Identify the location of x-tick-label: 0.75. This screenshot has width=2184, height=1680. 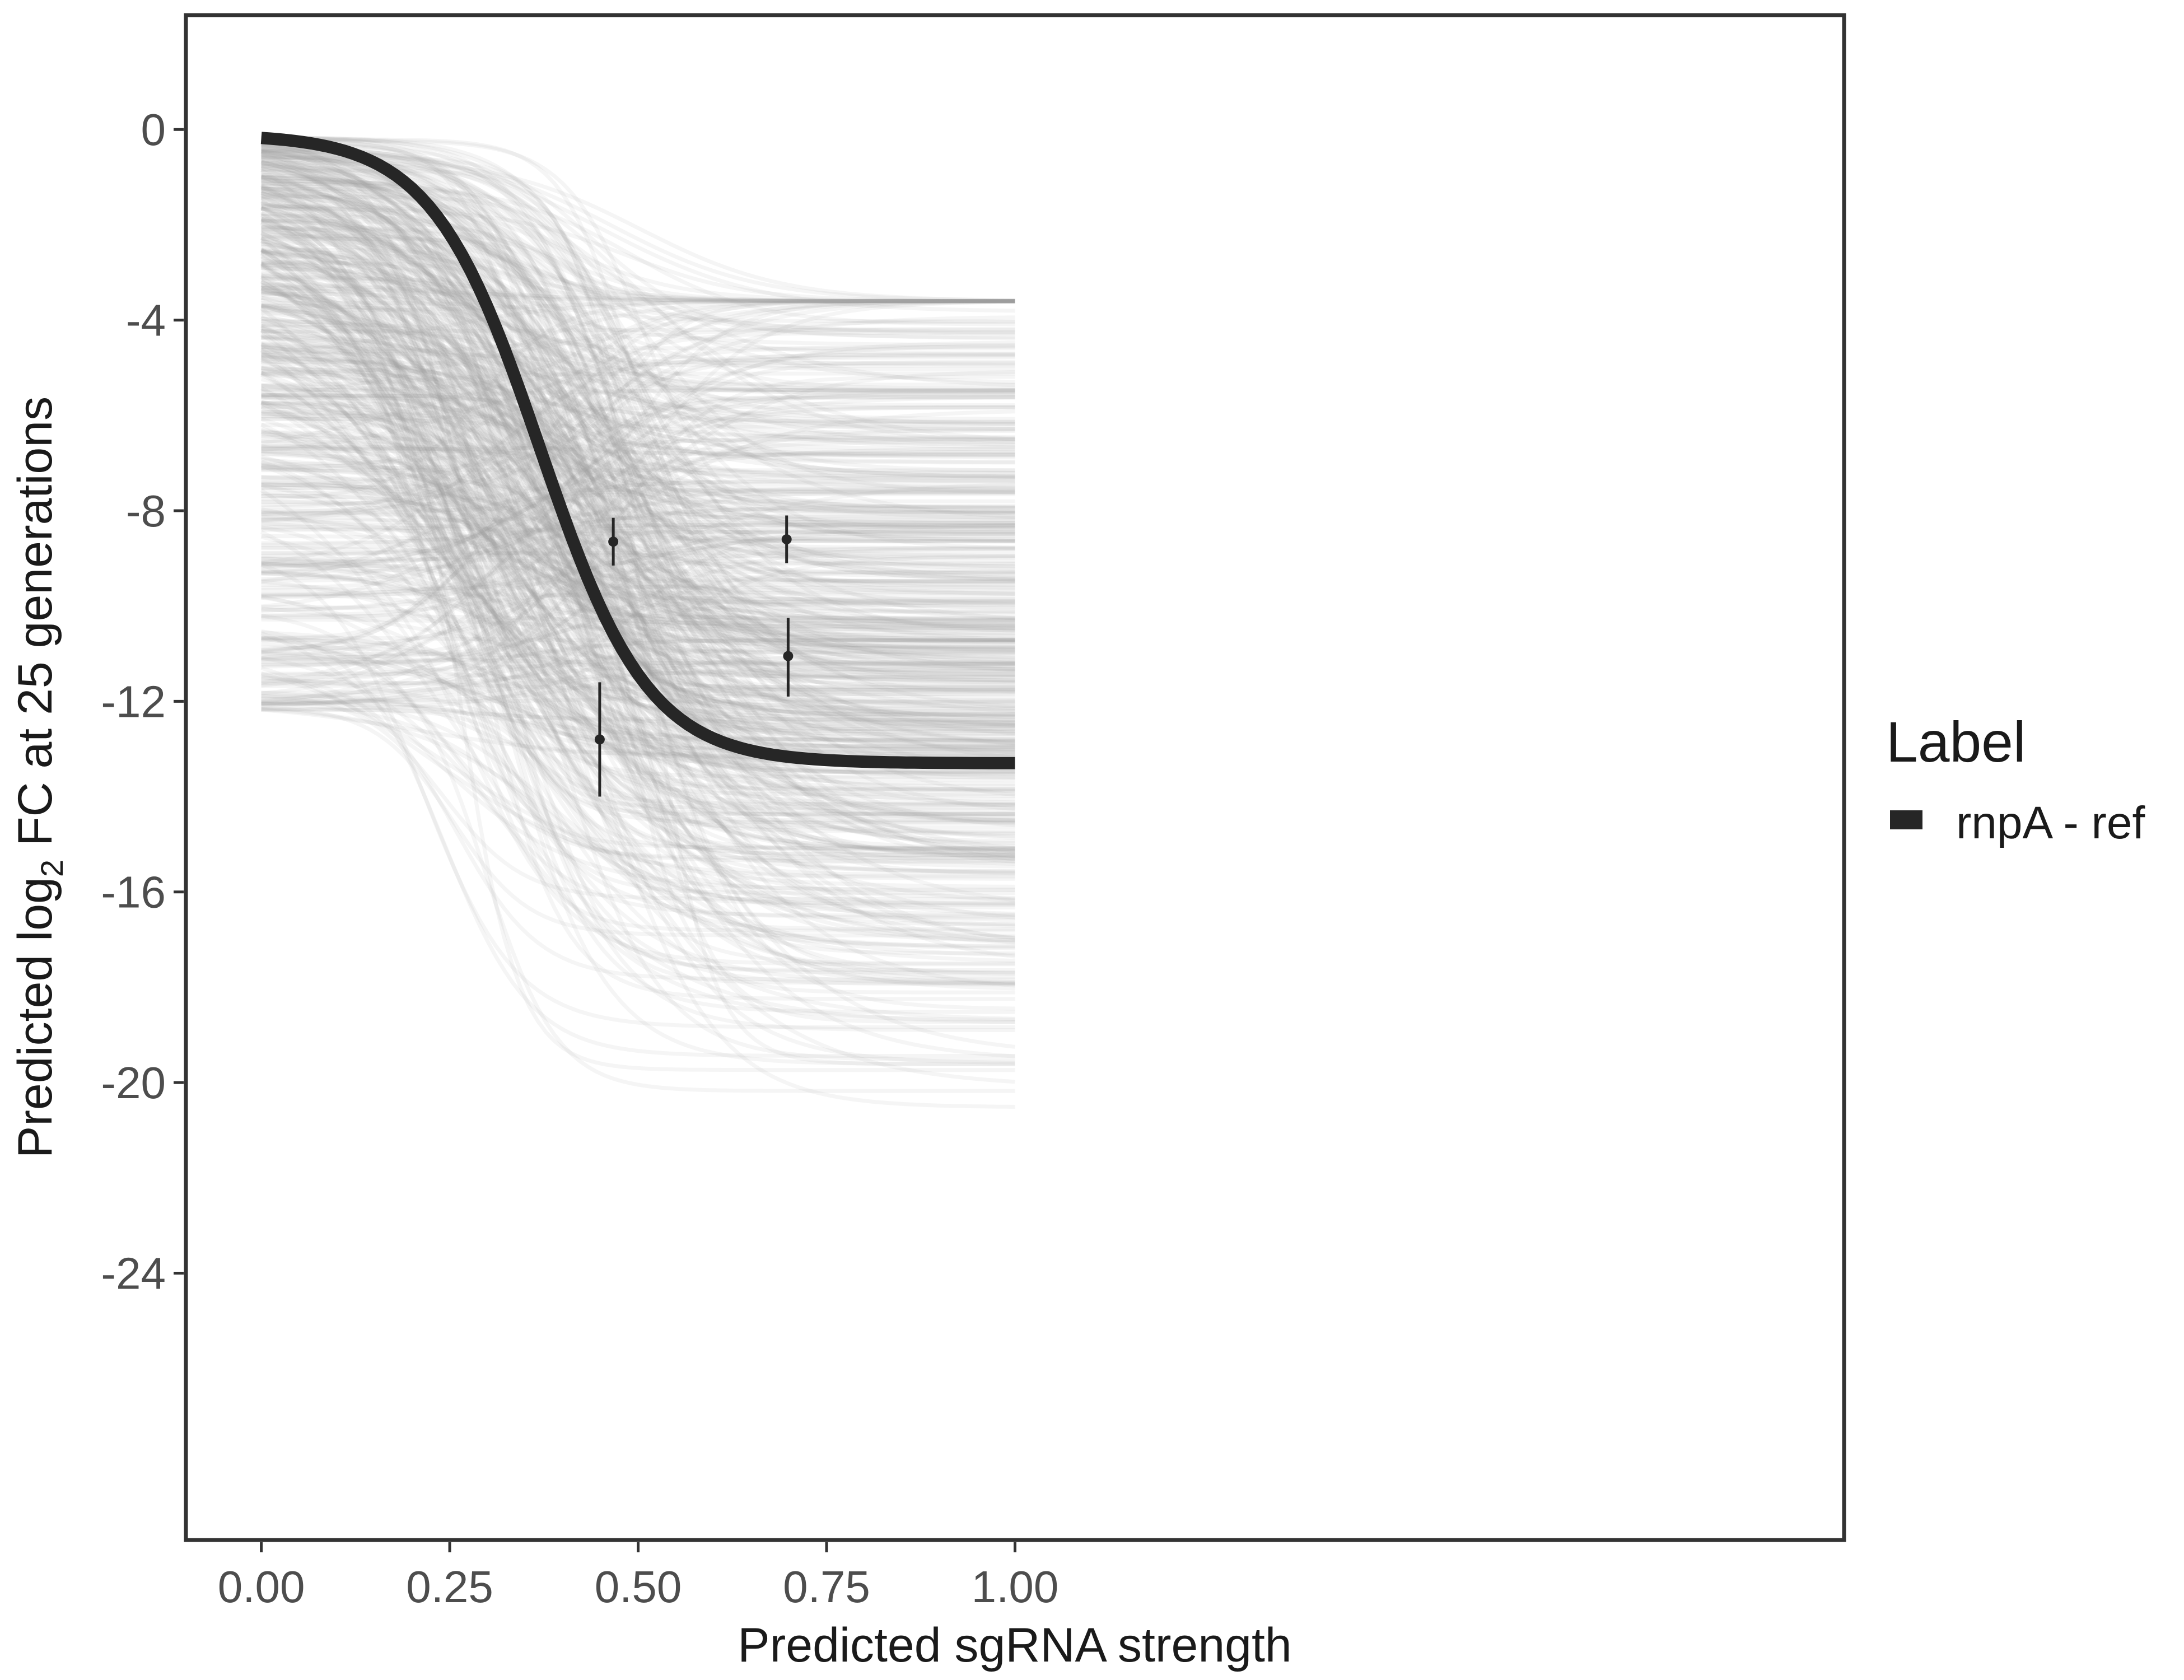
(827, 1587).